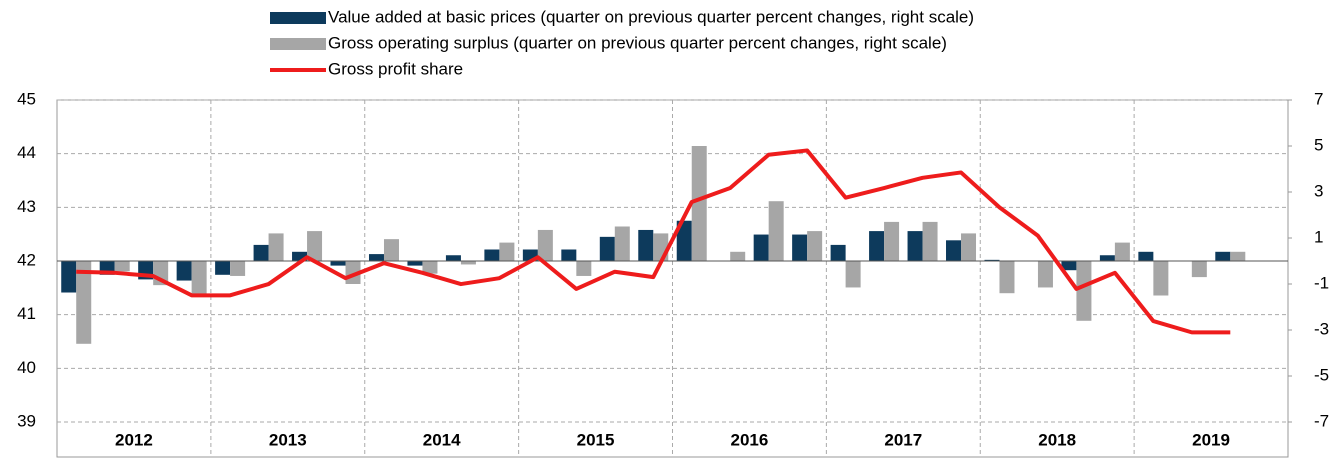 The height and width of the screenshot is (463, 1335). I want to click on y-tick-label: 44, so click(26, 152).